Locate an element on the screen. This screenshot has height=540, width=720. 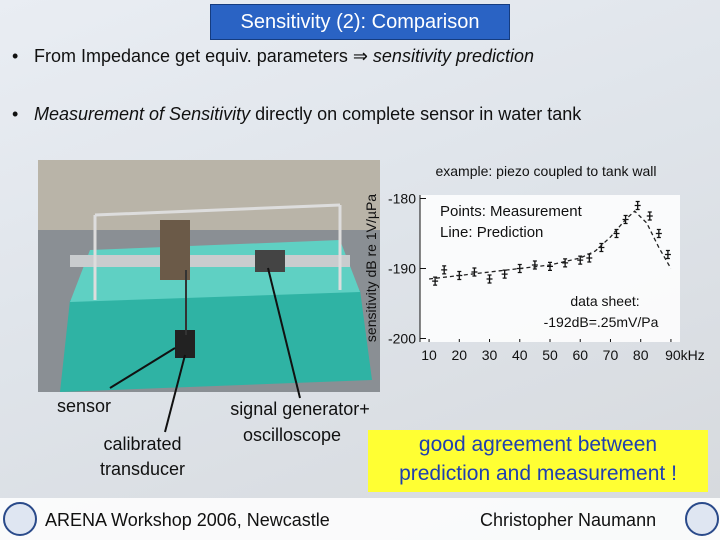
footer-right: Christopher Naumann is located at coordinates (568, 520).